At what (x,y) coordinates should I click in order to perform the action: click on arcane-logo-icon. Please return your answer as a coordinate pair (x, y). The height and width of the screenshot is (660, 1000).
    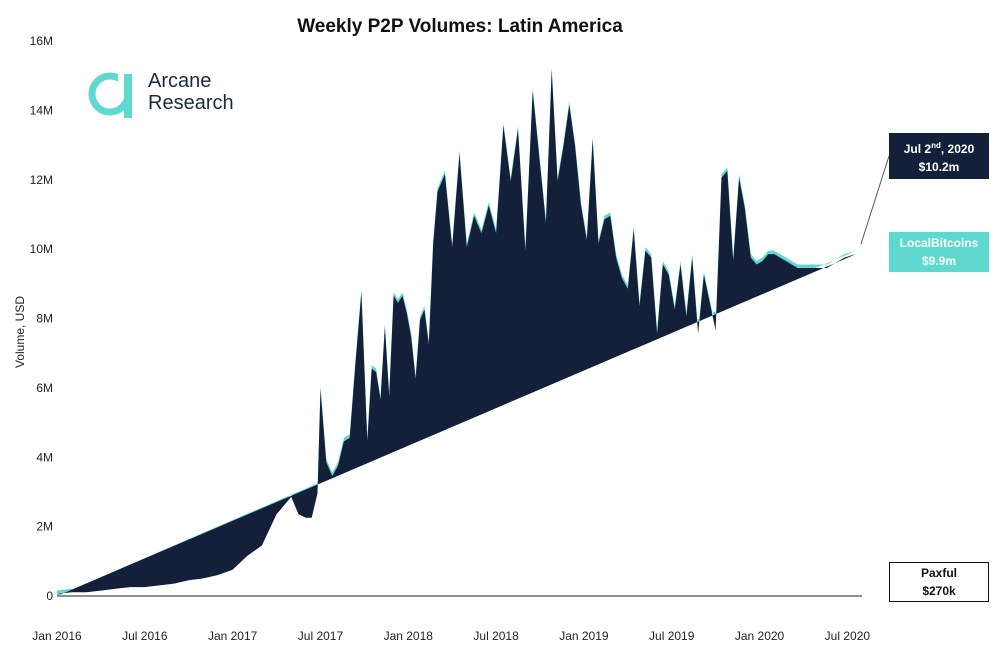
    Looking at the image, I should click on (110, 95).